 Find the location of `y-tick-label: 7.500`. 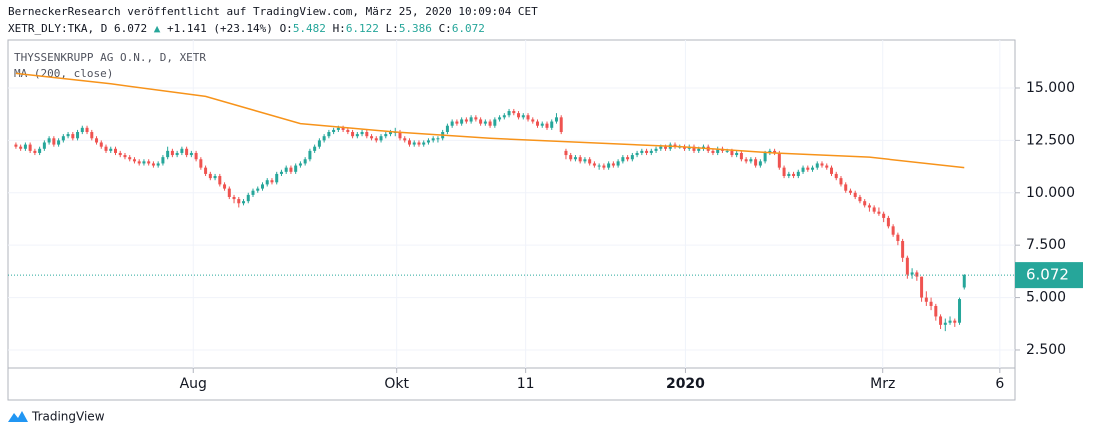

y-tick-label: 7.500 is located at coordinates (1046, 245).